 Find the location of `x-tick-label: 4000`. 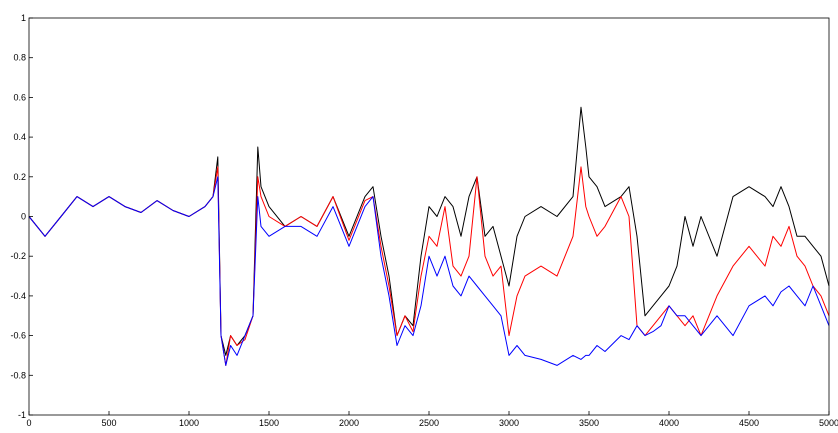

x-tick-label: 4000 is located at coordinates (669, 423).